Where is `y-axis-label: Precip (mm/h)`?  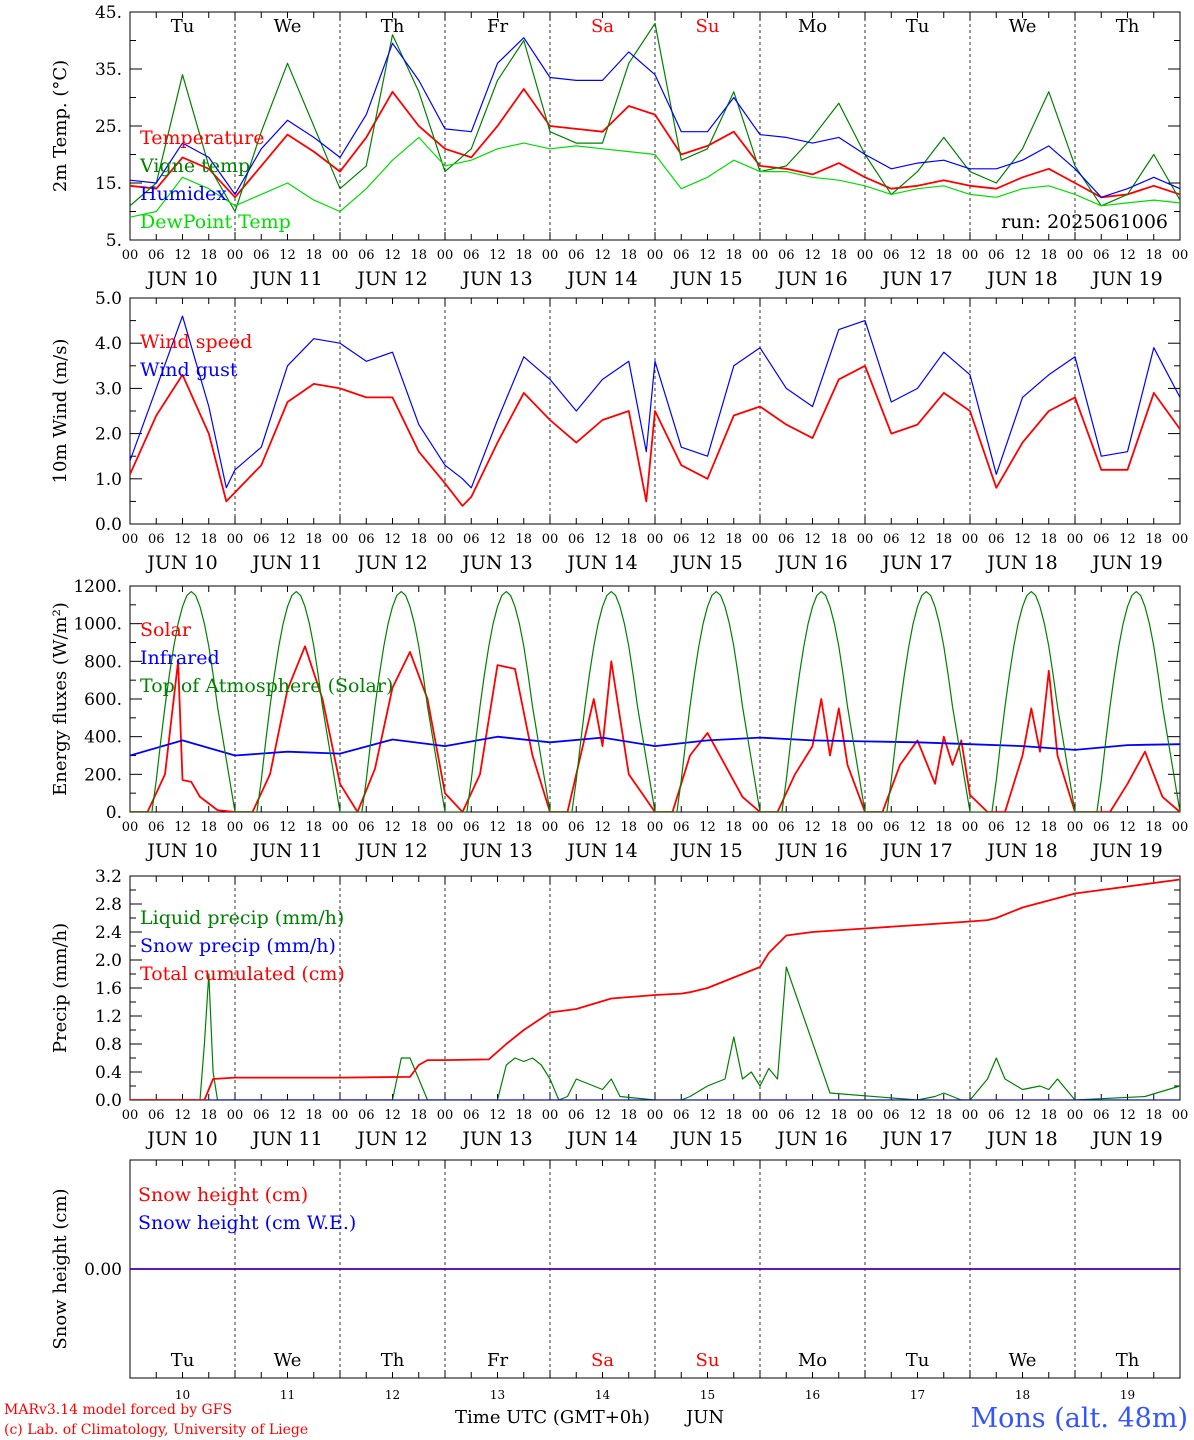 y-axis-label: Precip (mm/h) is located at coordinates (60, 988).